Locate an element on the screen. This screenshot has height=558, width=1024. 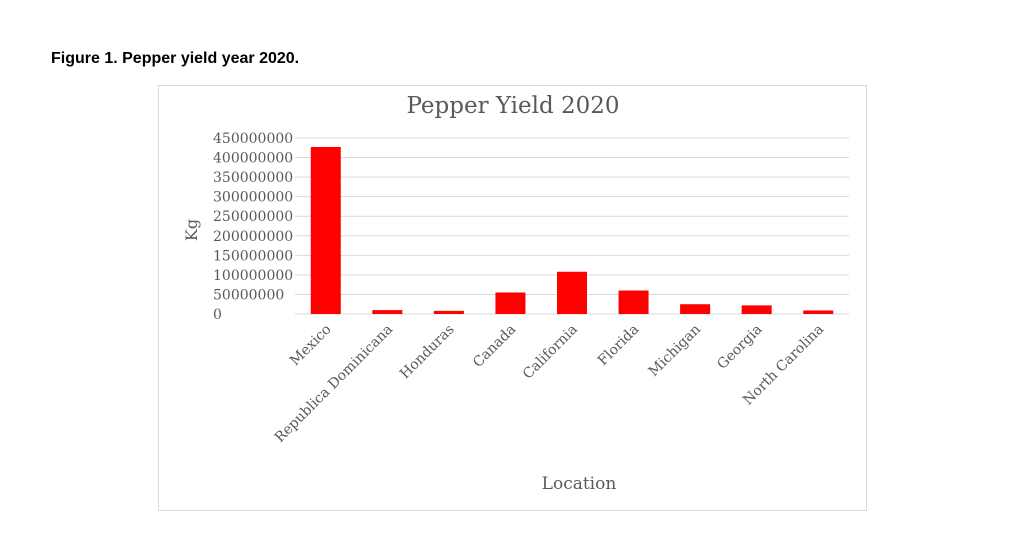
bar-georgia is located at coordinates (756, 309).